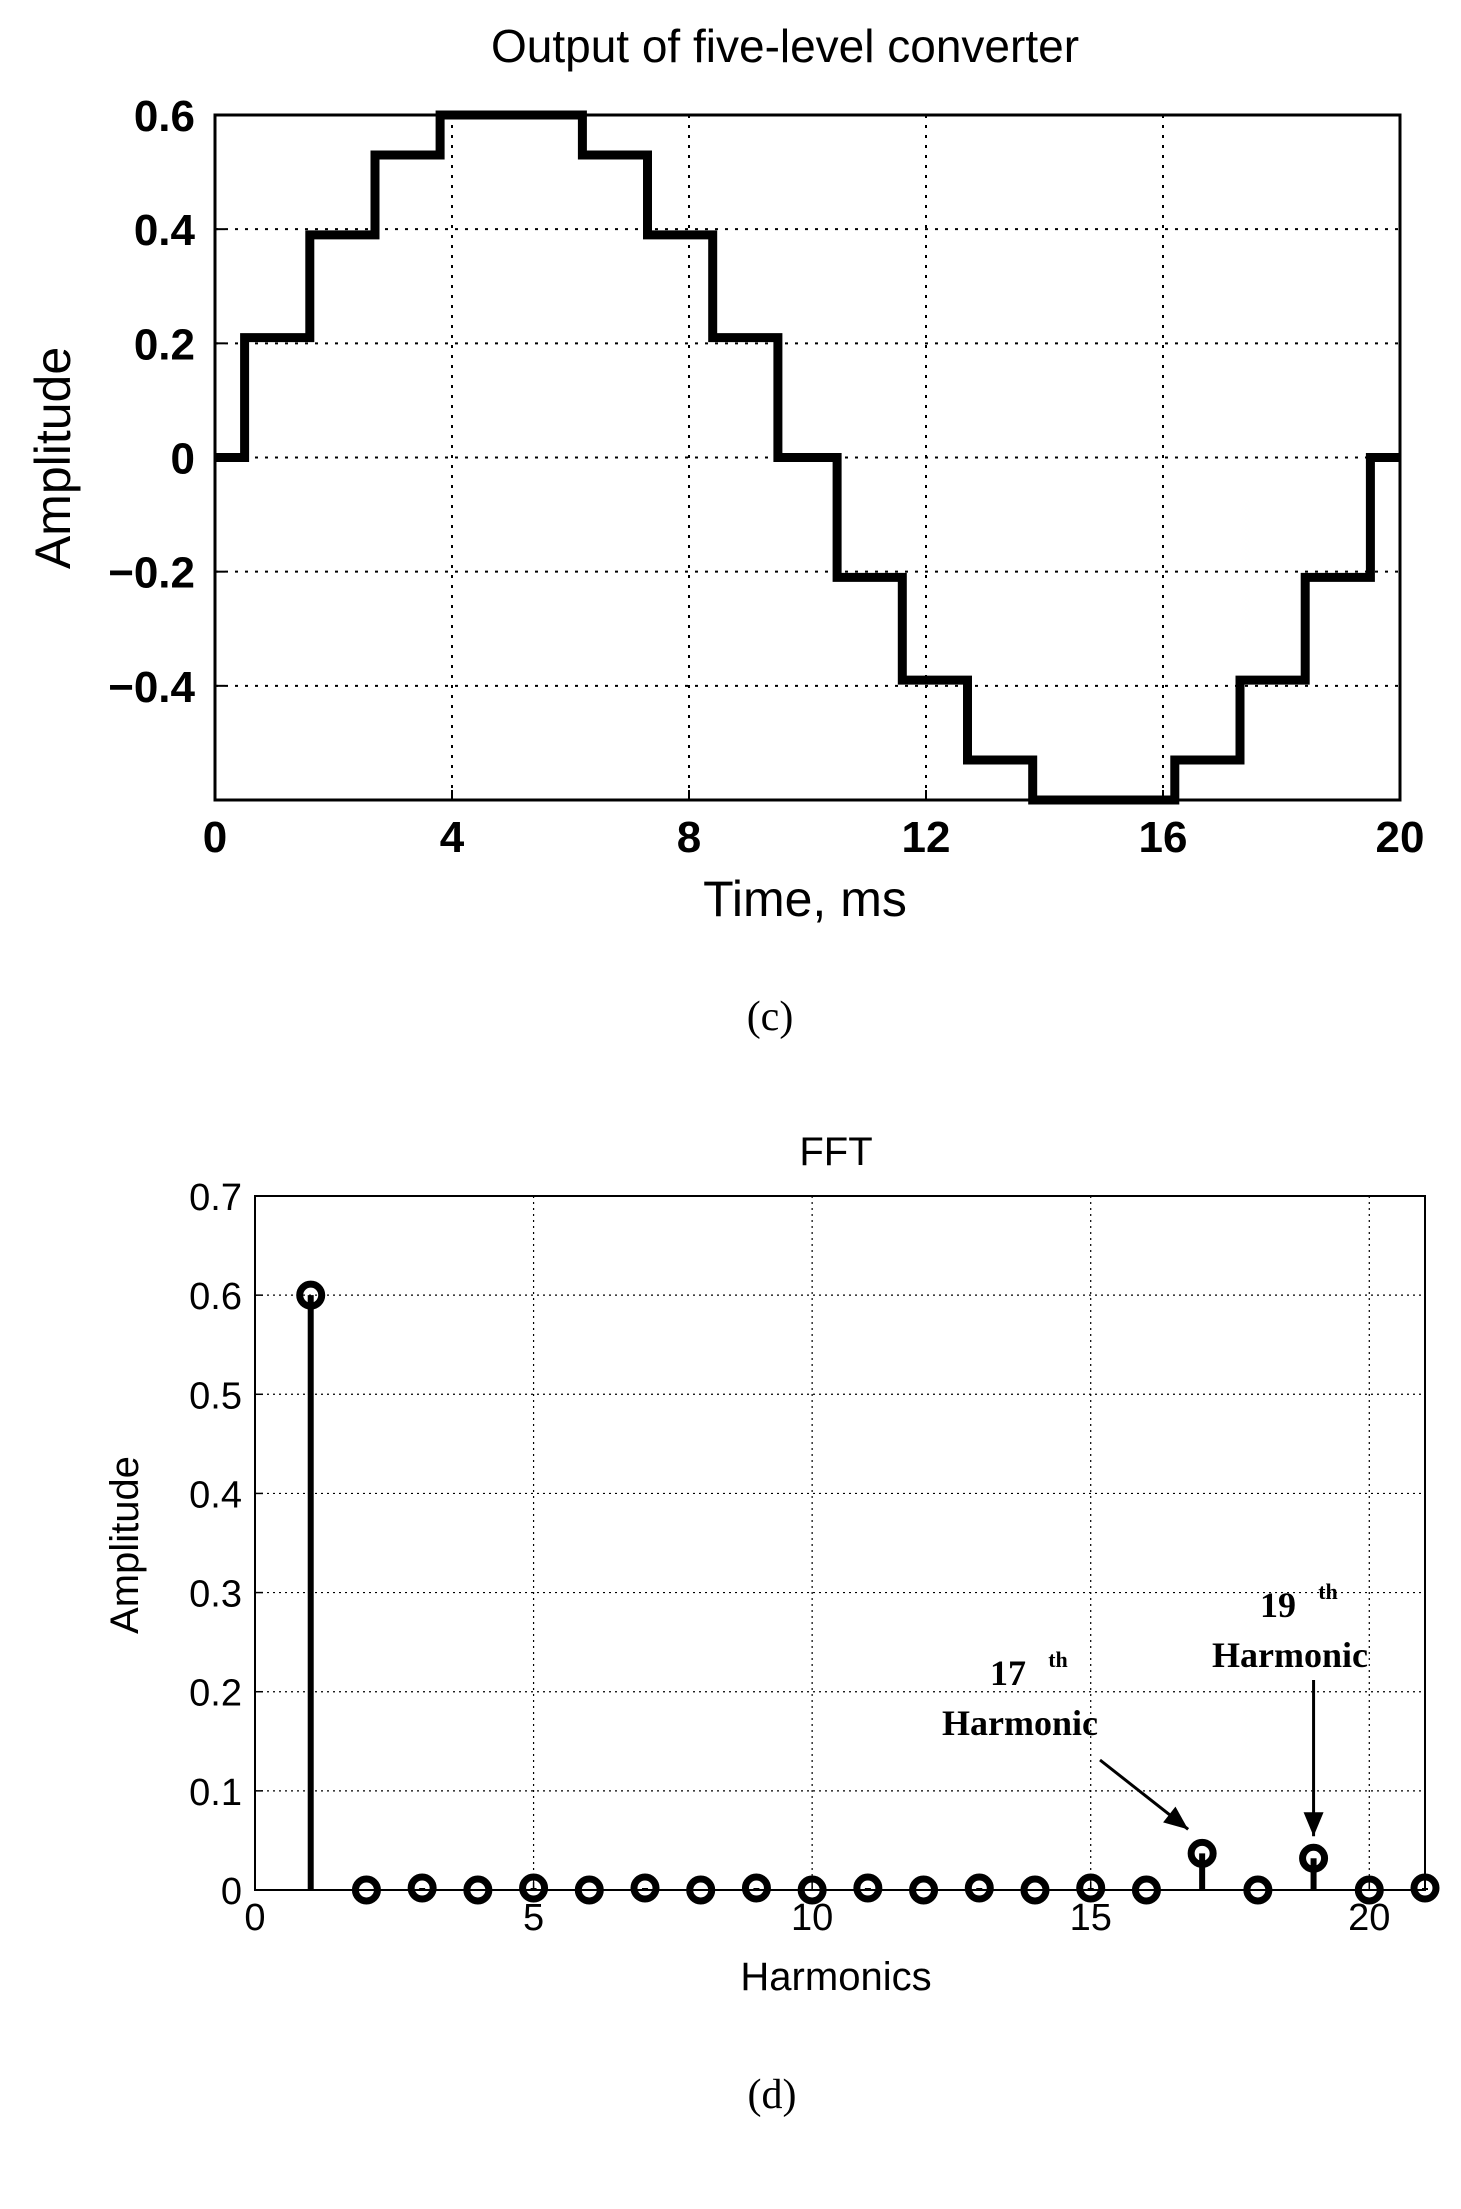 The height and width of the screenshot is (2209, 1461). What do you see at coordinates (215, 1297) in the screenshot?
I see `chart-d-ytick-label: 0.6` at bounding box center [215, 1297].